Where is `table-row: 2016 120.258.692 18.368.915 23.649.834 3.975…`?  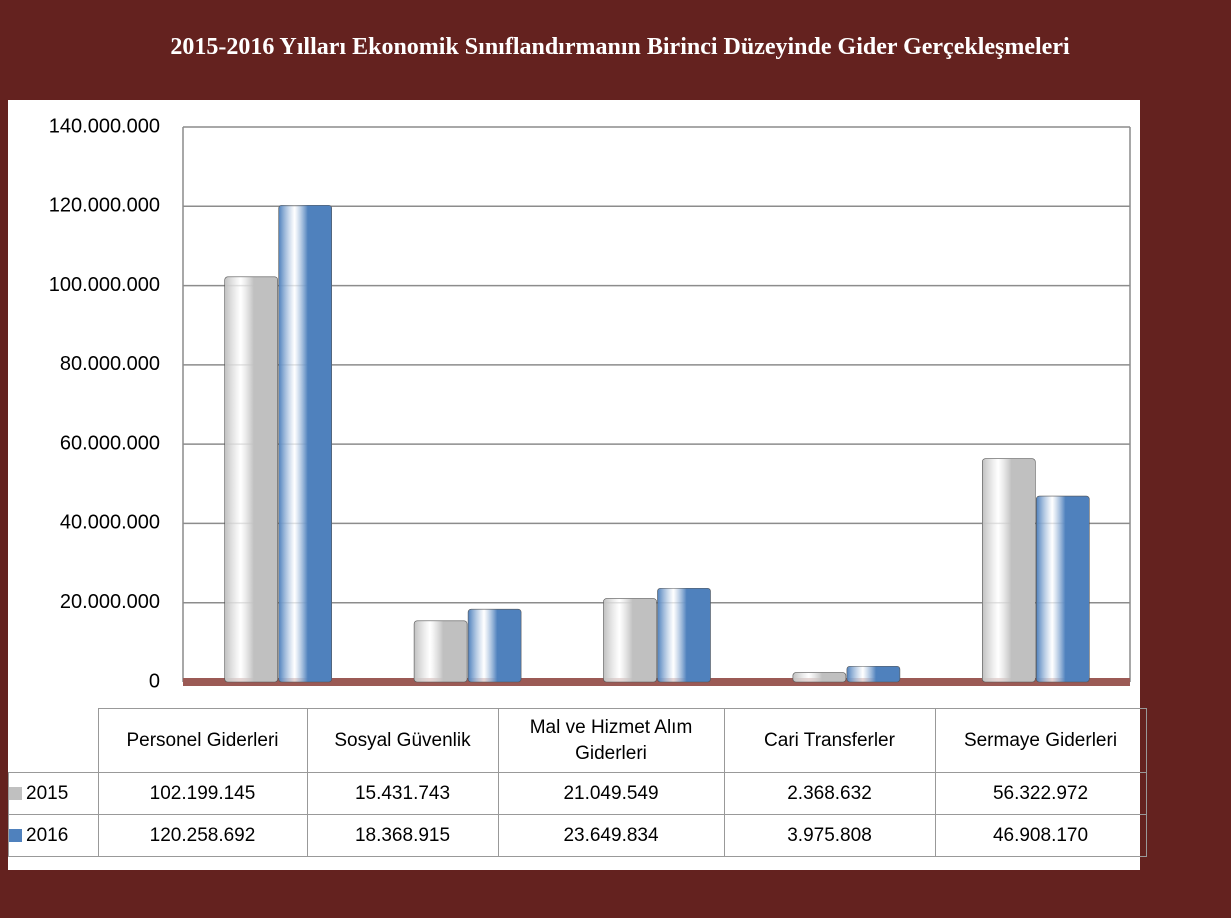 table-row: 2016 120.258.692 18.368.915 23.649.834 3.975… is located at coordinates (577, 835).